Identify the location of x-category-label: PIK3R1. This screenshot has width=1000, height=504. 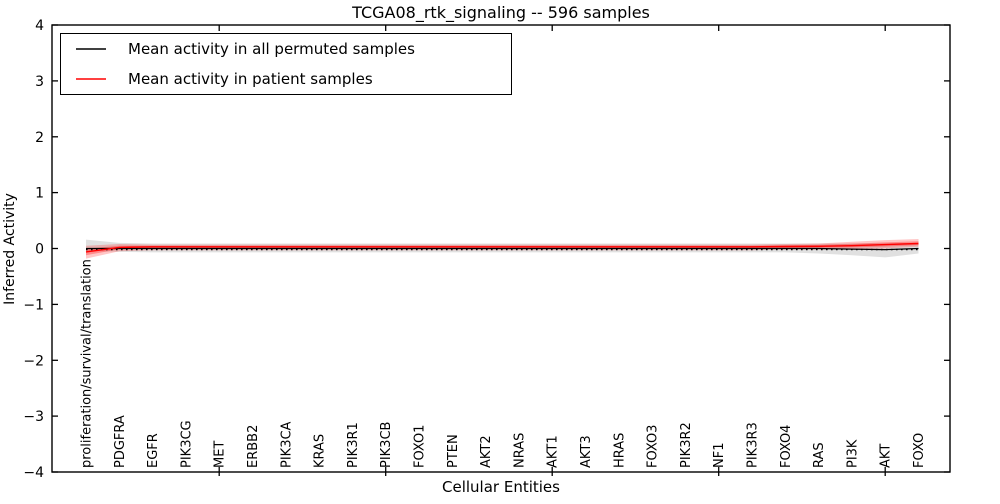
(353, 445).